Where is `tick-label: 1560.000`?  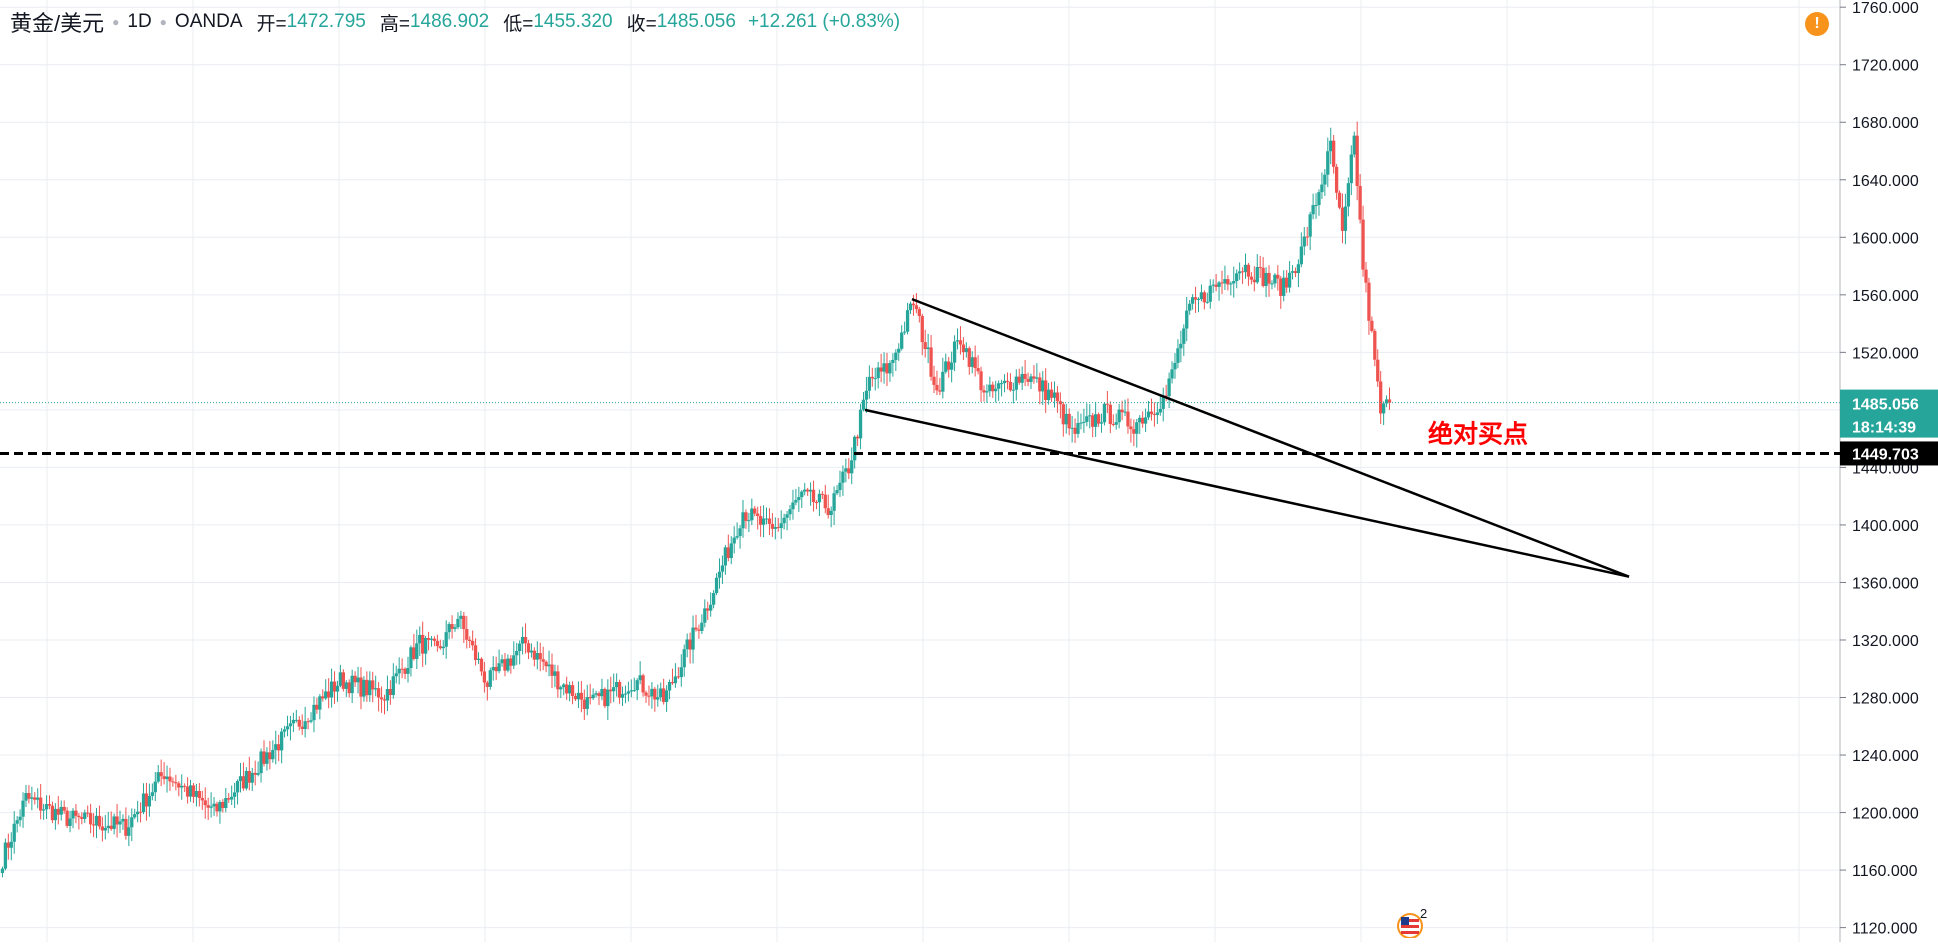
tick-label: 1560.000 is located at coordinates (1885, 296).